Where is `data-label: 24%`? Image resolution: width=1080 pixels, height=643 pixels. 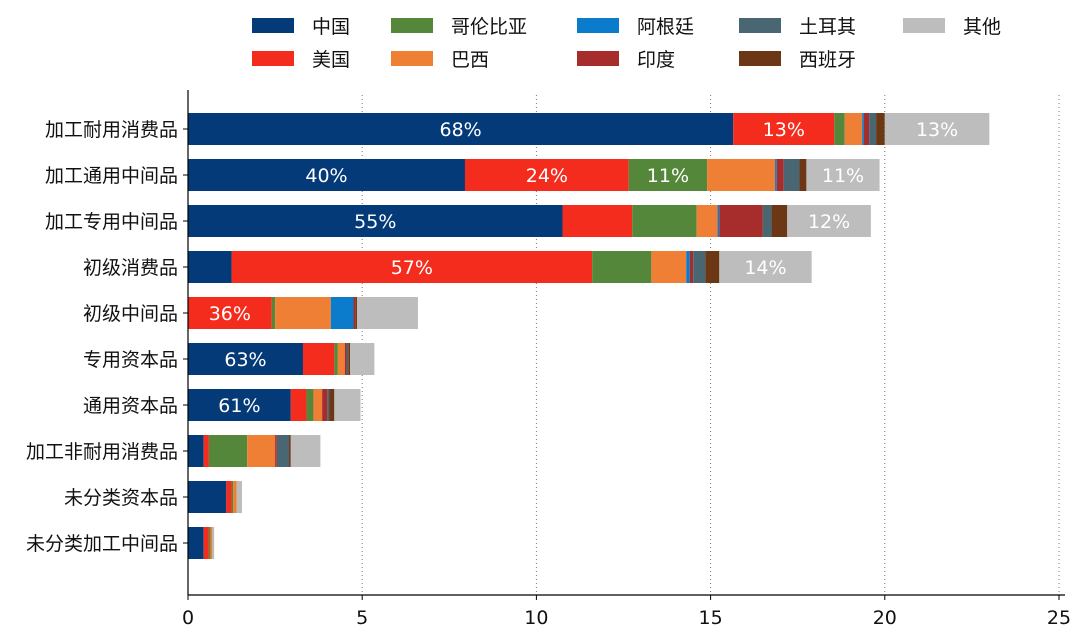 data-label: 24% is located at coordinates (547, 176).